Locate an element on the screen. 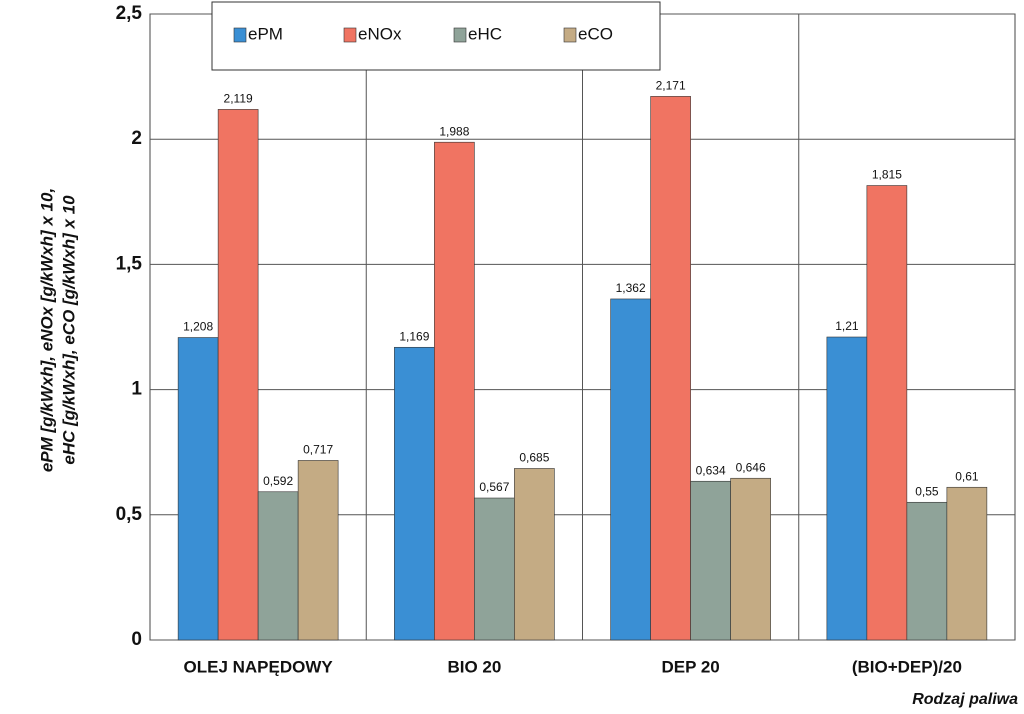 This screenshot has height=714, width=1024. legend-label: eNOx is located at coordinates (380, 33).